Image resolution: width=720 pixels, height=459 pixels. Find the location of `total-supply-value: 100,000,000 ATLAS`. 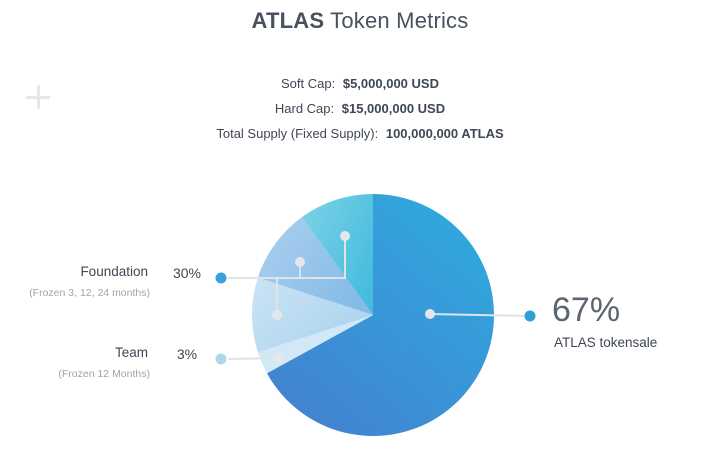

total-supply-value: 100,000,000 ATLAS is located at coordinates (444, 133).